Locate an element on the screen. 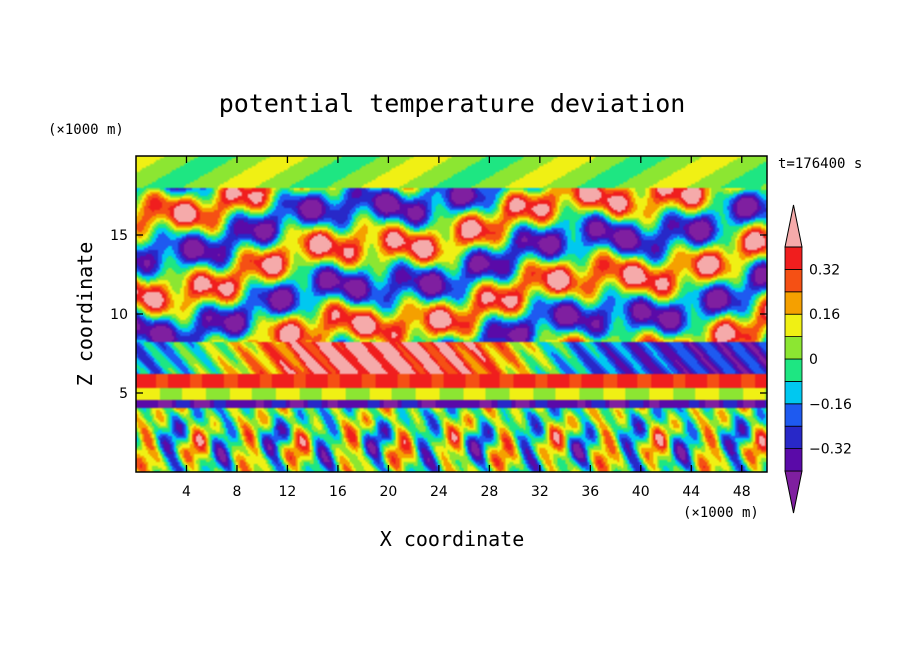  colorbar: 0.32 0.16 0 −0.16 −0.32 is located at coordinates (818, 359).